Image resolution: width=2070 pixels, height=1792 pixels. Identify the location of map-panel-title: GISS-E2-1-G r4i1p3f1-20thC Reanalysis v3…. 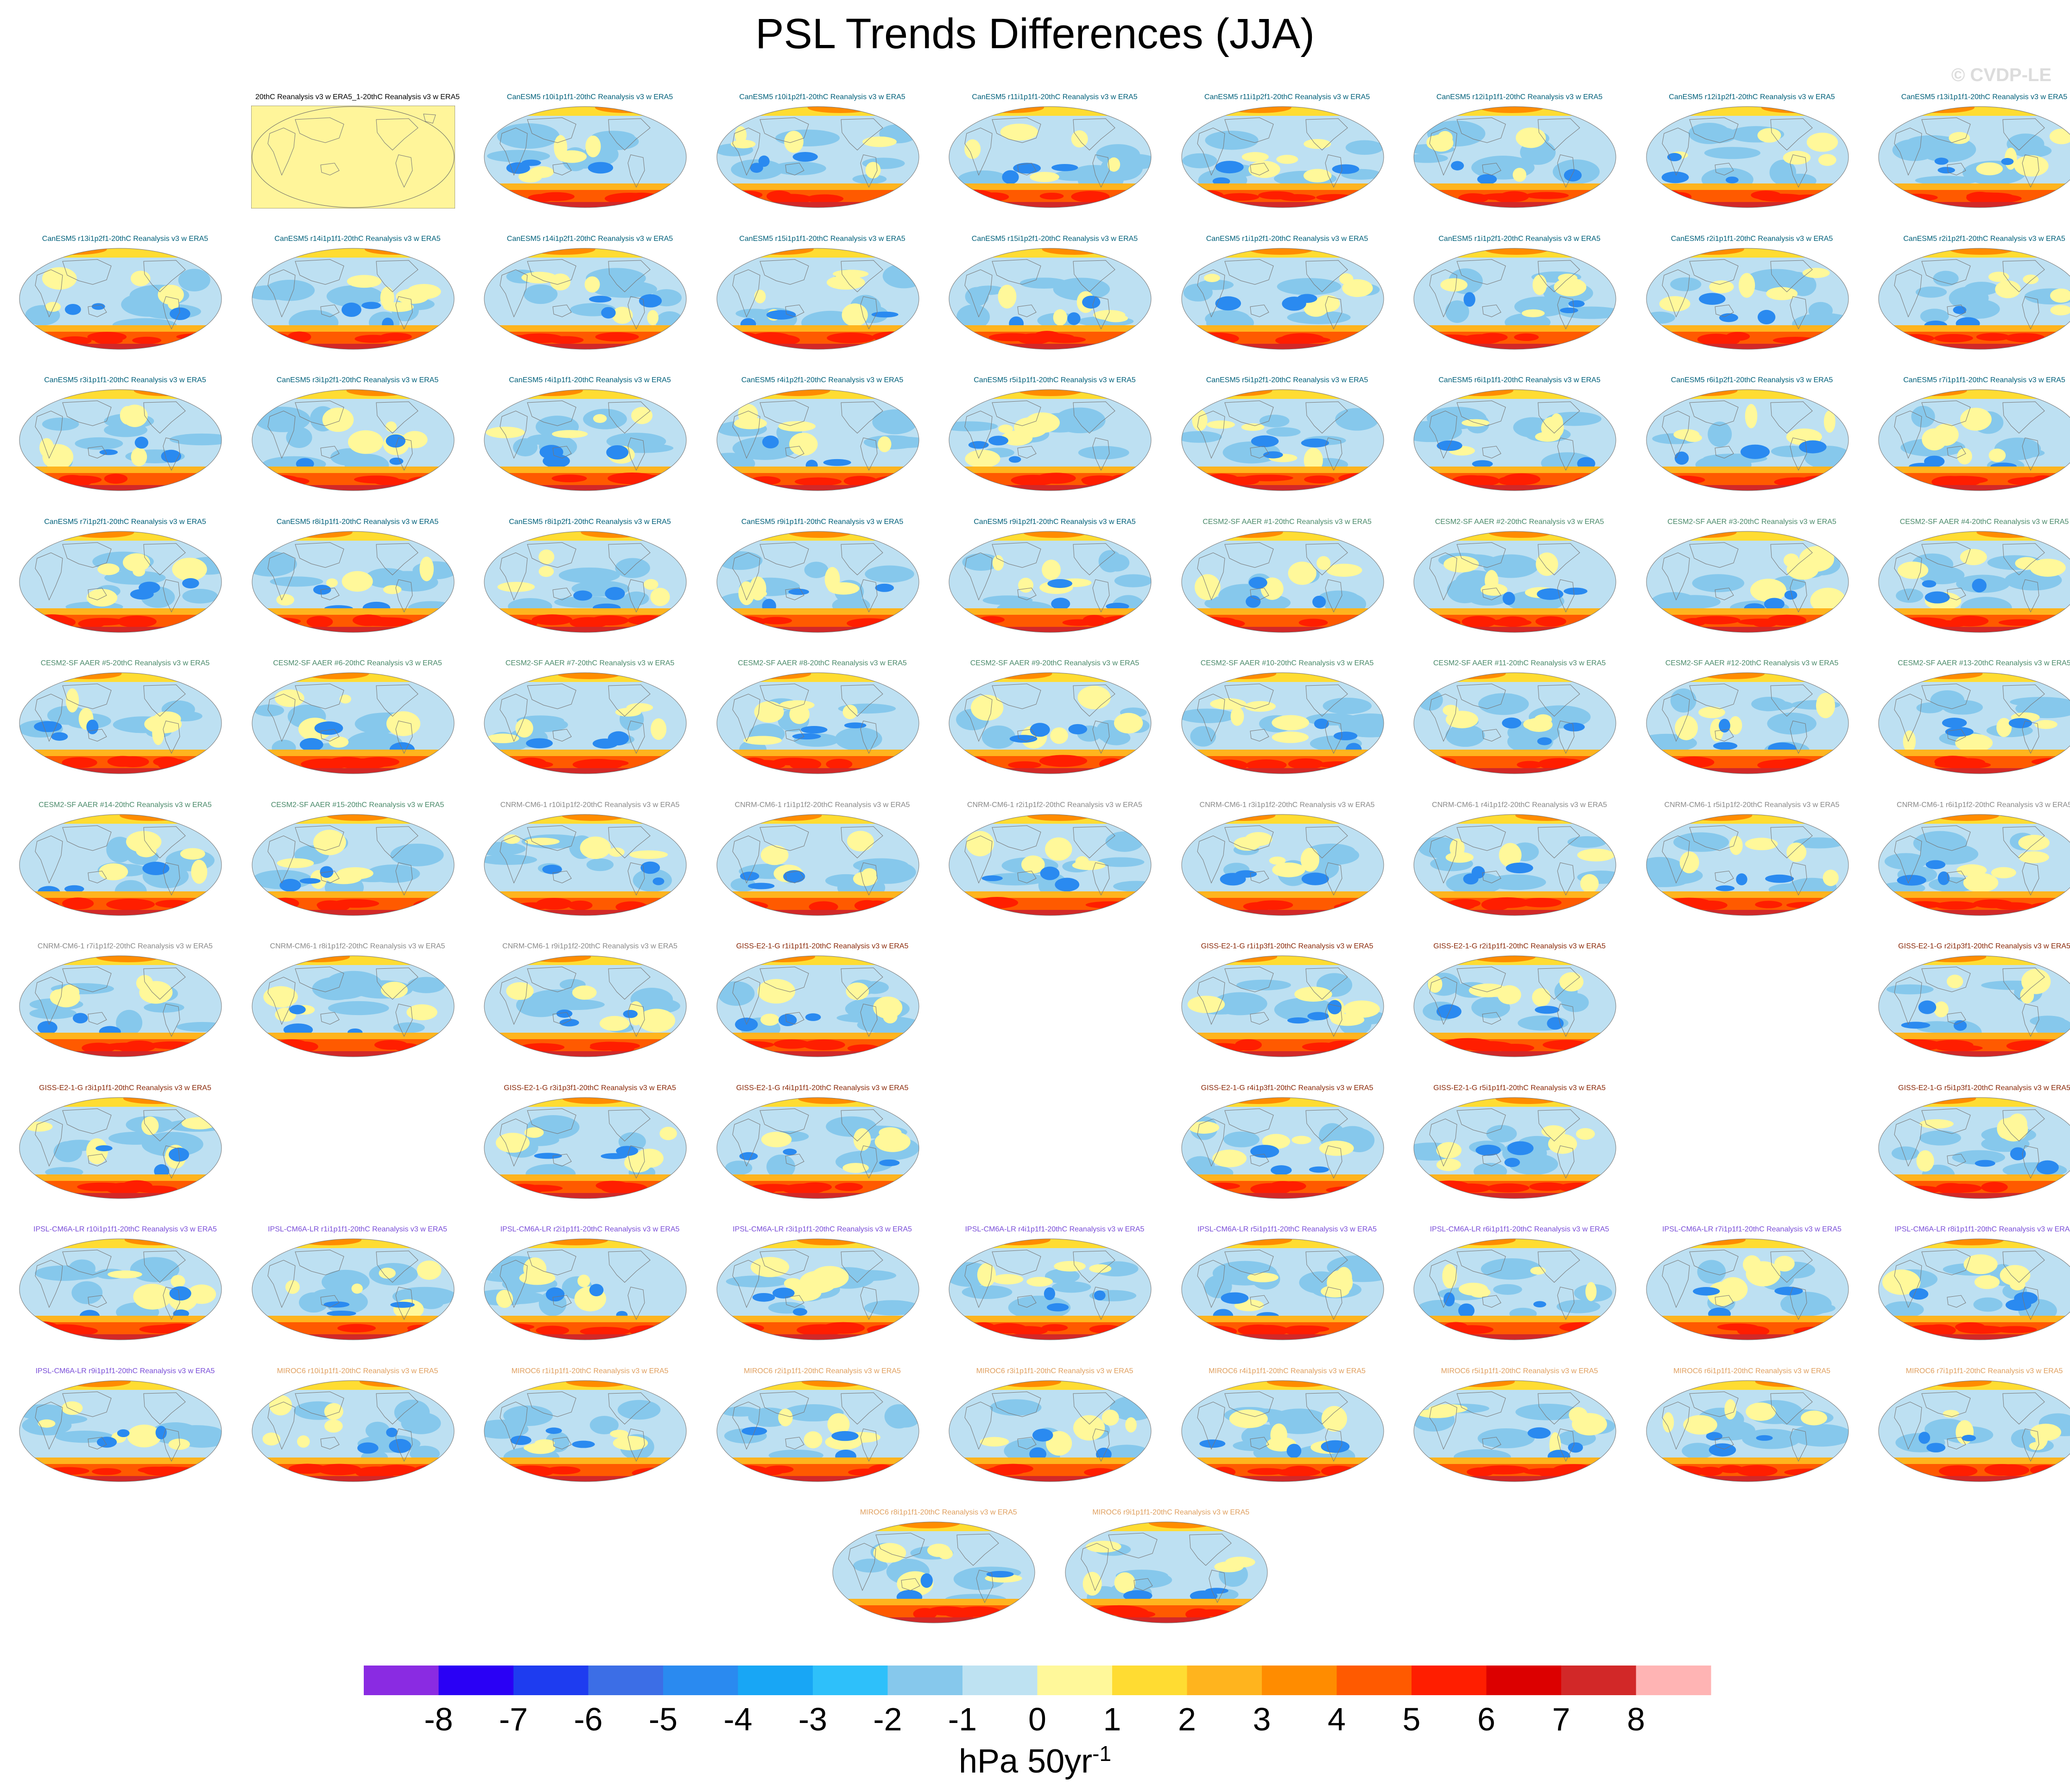
(1287, 1088).